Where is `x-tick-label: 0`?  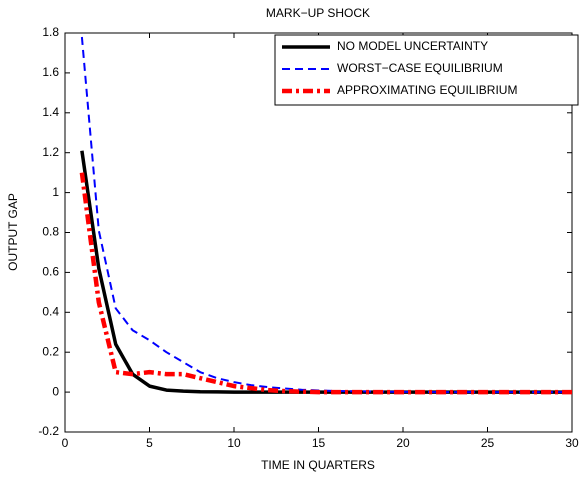
x-tick-label: 0 is located at coordinates (65, 443).